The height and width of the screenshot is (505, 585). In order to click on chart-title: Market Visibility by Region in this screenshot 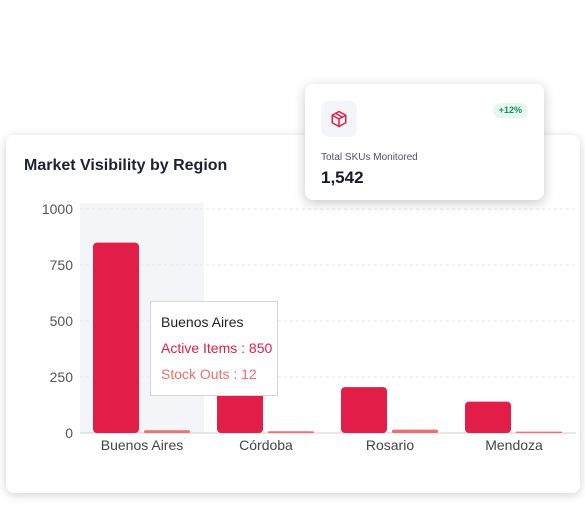, I will do `click(126, 165)`.